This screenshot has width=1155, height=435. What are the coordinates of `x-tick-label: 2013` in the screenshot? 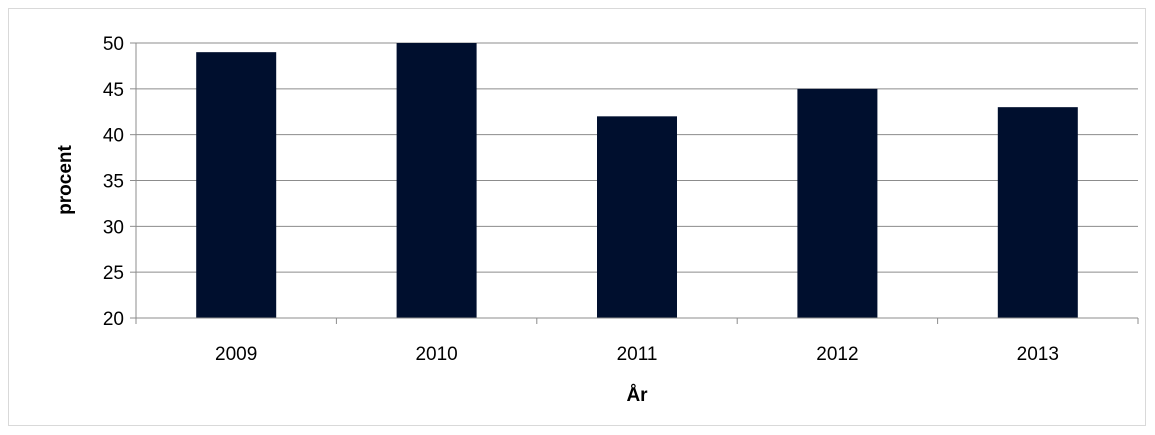 It's located at (1038, 354).